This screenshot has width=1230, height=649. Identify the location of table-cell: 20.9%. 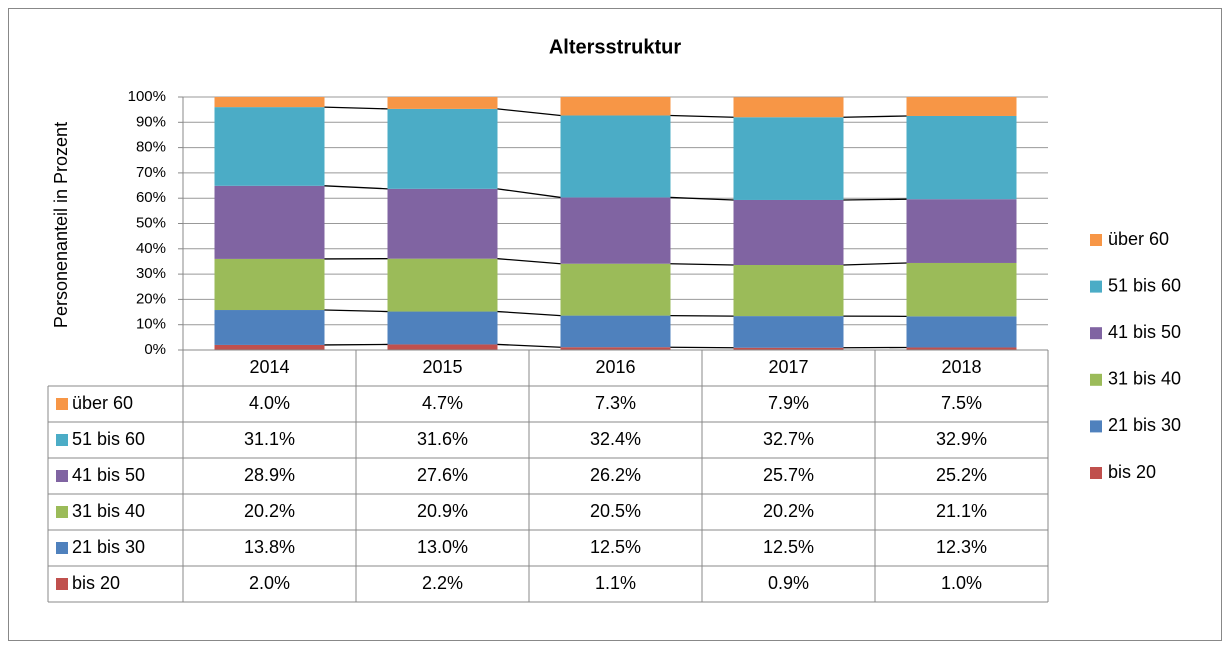
(442, 511).